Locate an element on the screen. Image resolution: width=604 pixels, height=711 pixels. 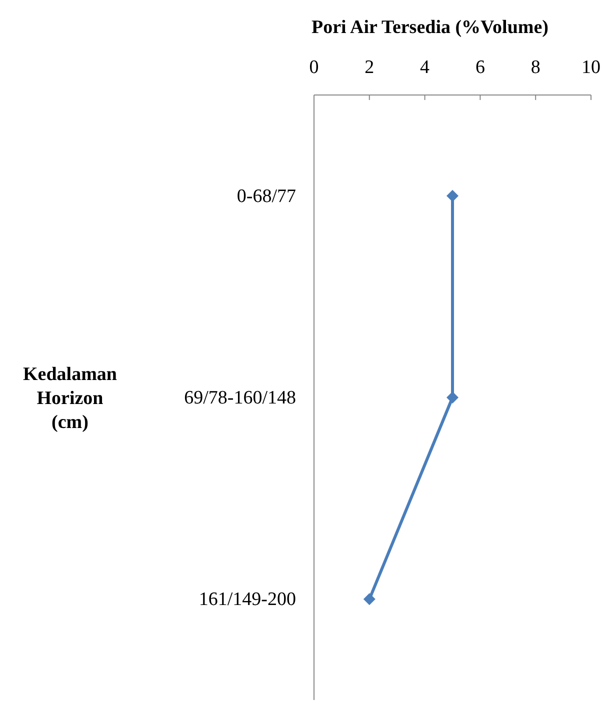
y-tick-label: 69/78-160/148 is located at coordinates (240, 398).